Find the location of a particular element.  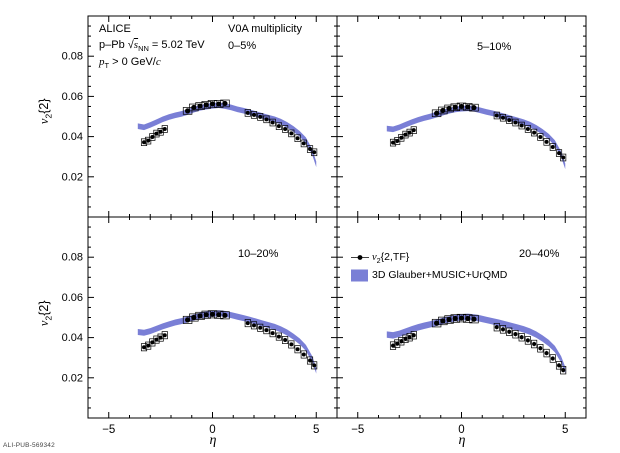

sqrt-symbol: √ is located at coordinates (130, 45).